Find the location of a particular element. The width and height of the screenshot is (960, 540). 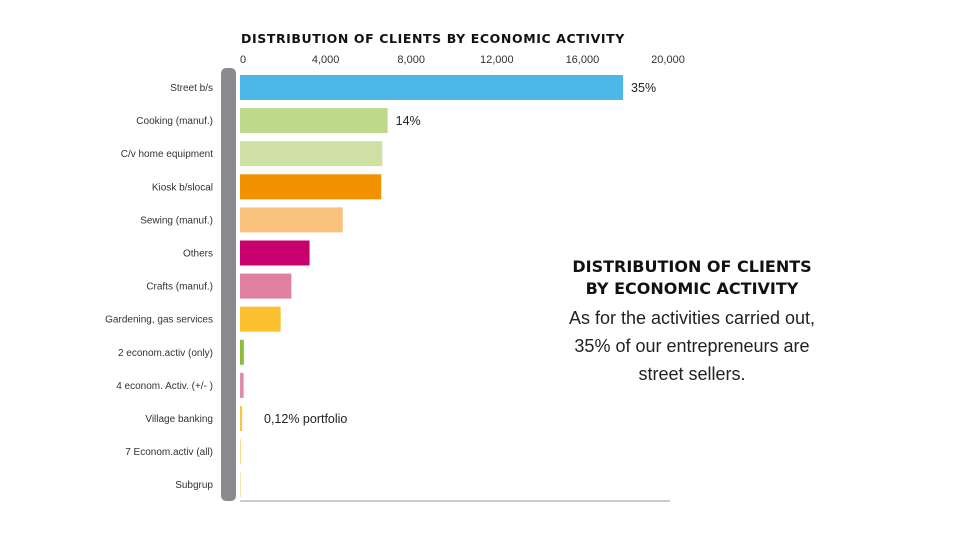

category-label: C/v home equipment is located at coordinates (167, 154).